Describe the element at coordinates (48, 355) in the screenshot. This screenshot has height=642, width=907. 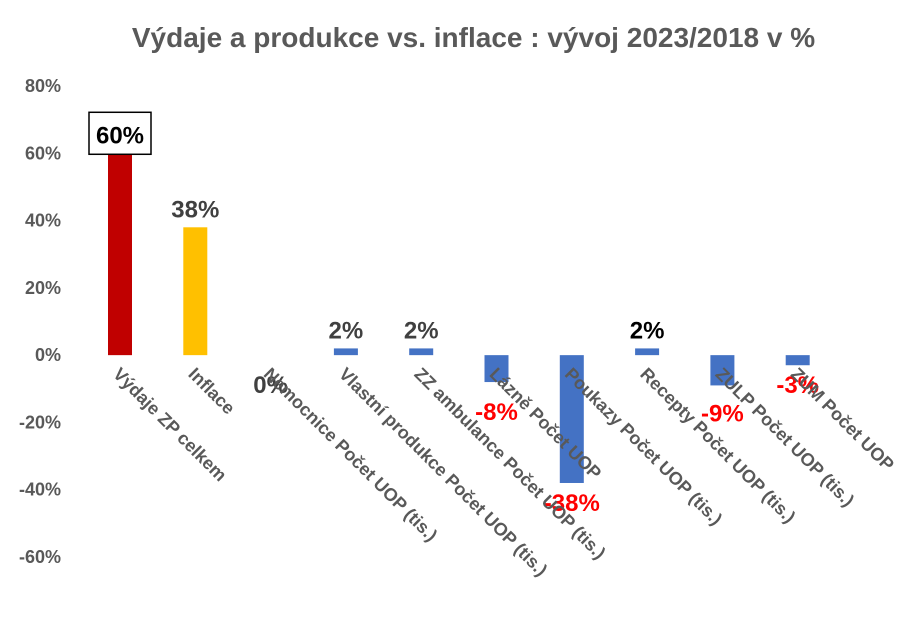
I see `y-tick-label: 0%` at that location.